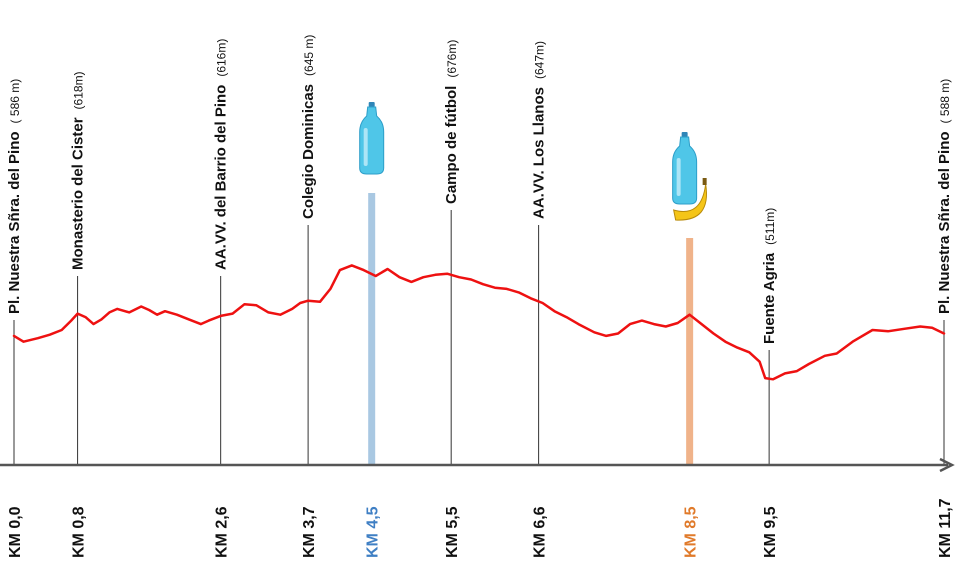  What do you see at coordinates (945, 528) in the screenshot?
I see `km-label: KM 11,7` at bounding box center [945, 528].